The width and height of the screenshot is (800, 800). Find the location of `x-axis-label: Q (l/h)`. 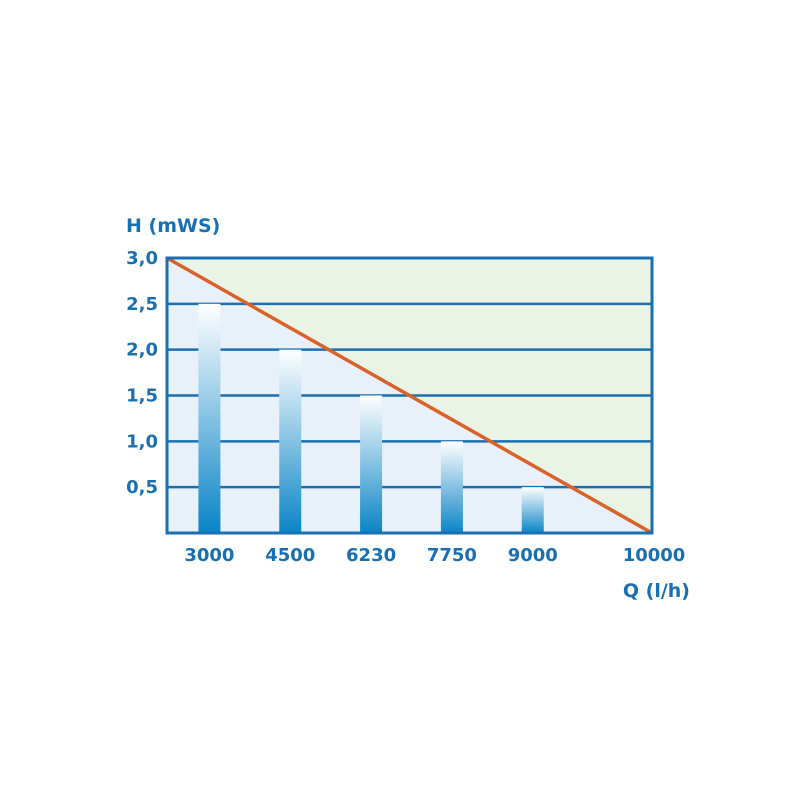

x-axis-label: Q (l/h) is located at coordinates (656, 591).